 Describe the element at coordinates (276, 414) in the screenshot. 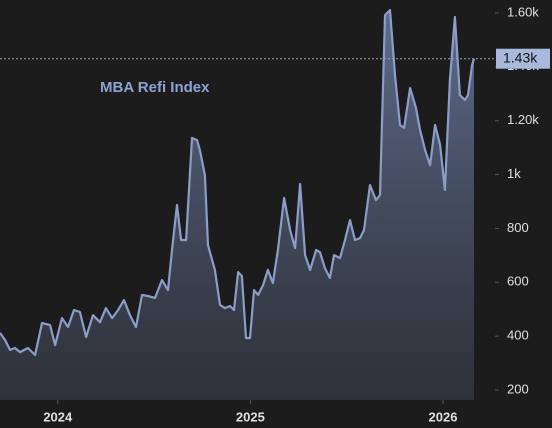

I see `x-axis-strip` at that location.